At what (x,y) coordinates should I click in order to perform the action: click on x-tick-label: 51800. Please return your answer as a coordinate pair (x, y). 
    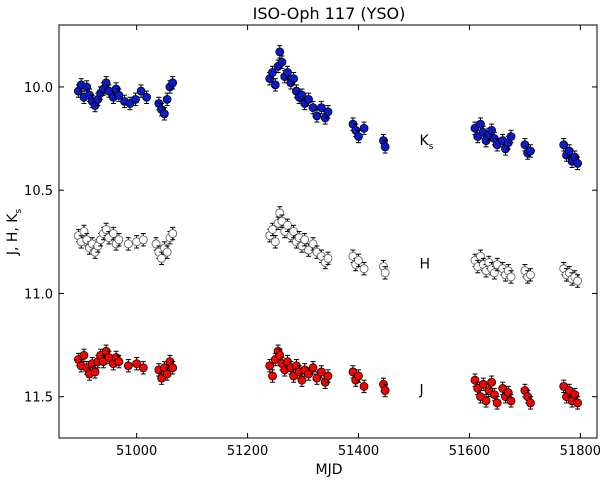
    Looking at the image, I should click on (580, 451).